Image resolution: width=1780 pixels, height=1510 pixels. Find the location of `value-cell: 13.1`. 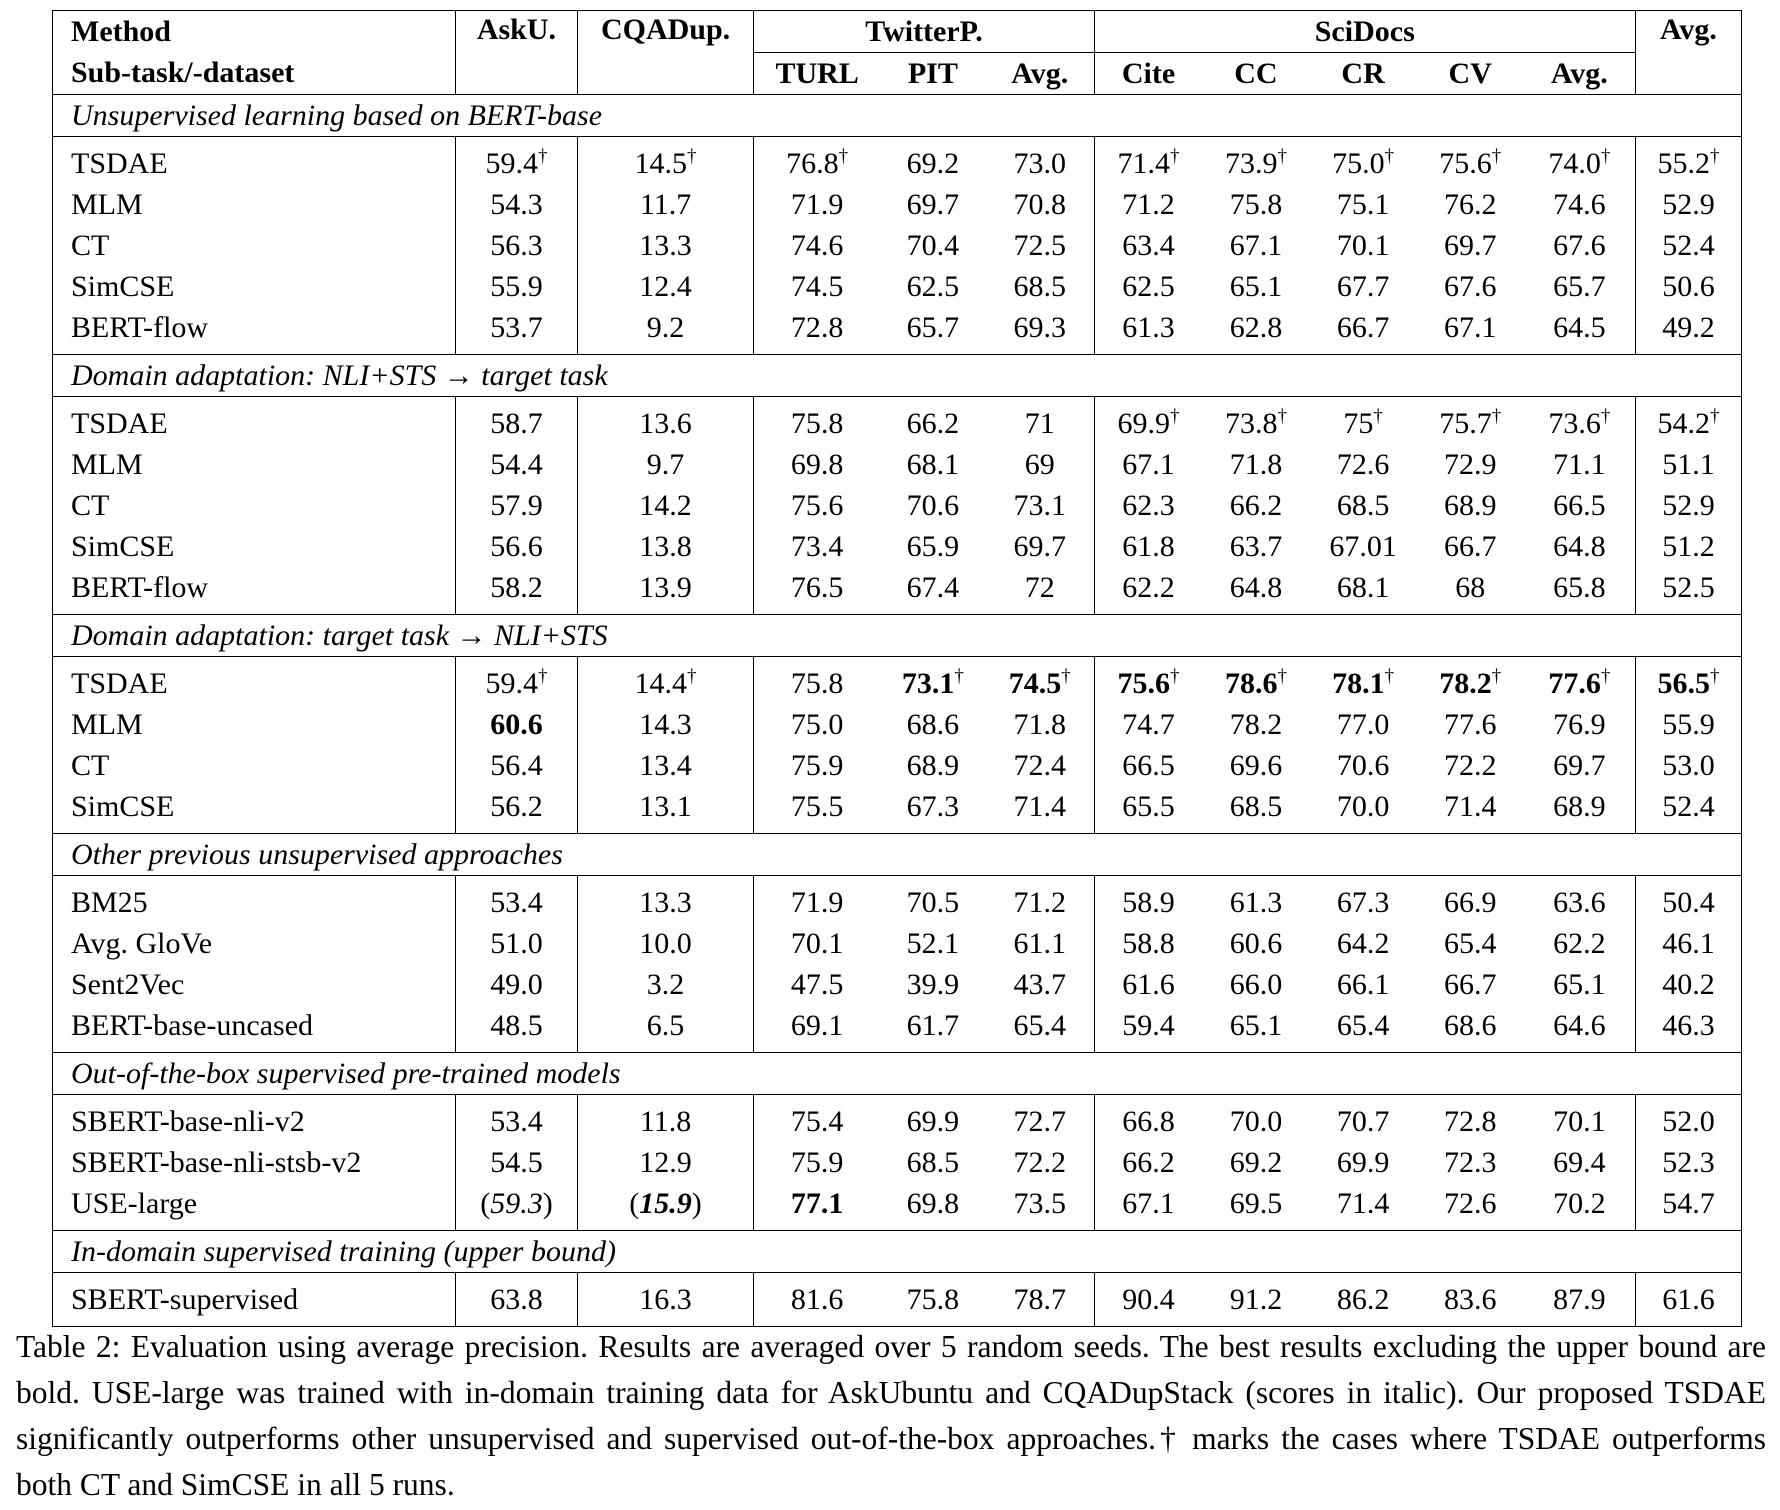

value-cell: 13.1 is located at coordinates (666, 810).